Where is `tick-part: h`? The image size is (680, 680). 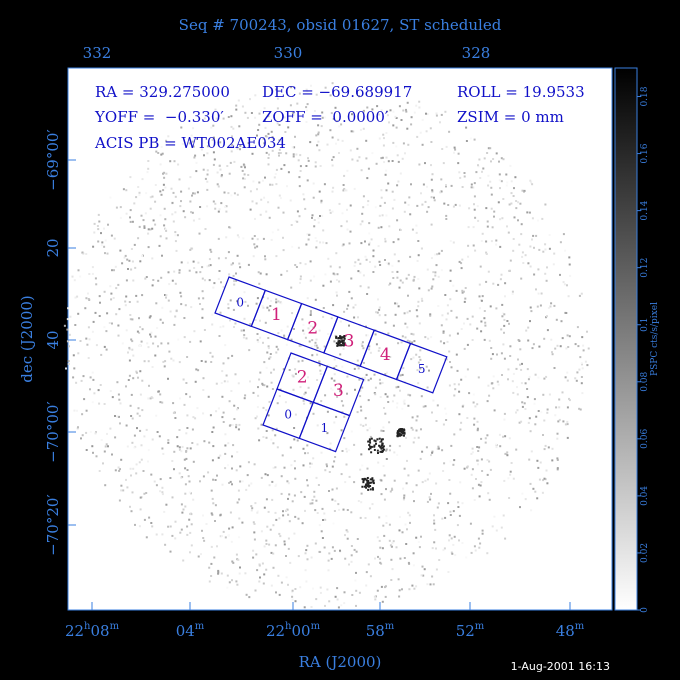 tick-part: h is located at coordinates (87, 626).